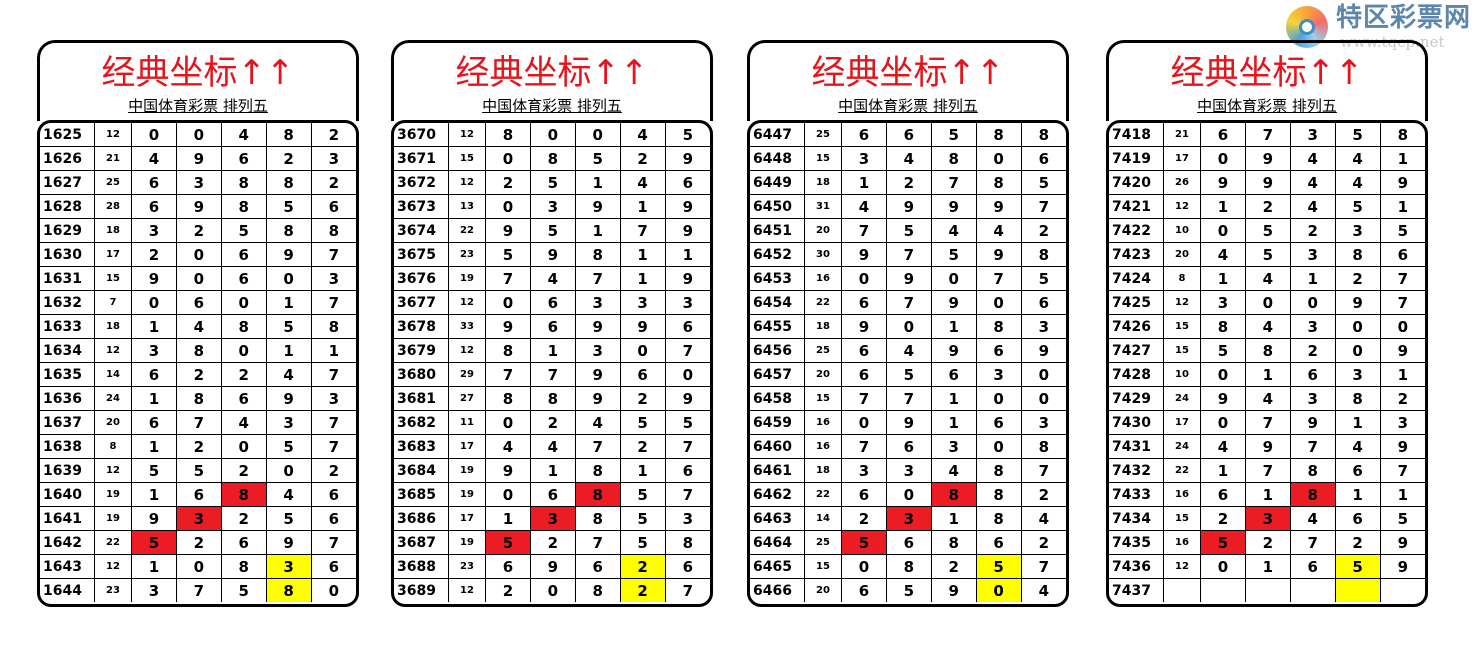 Image resolution: width=1475 pixels, height=652 pixels. I want to click on site-logo: 特区彩票网 www.tqcp.net, so click(1379, 27).